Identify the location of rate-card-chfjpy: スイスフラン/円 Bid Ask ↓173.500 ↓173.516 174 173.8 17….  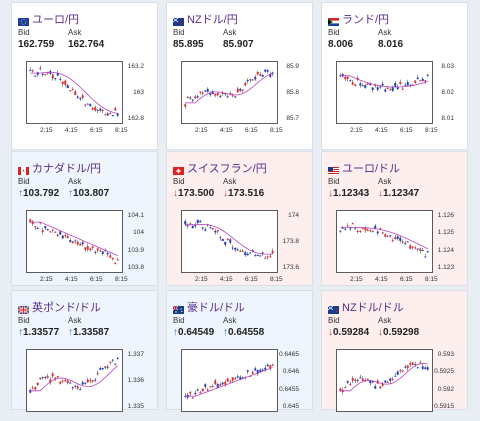
(239, 218).